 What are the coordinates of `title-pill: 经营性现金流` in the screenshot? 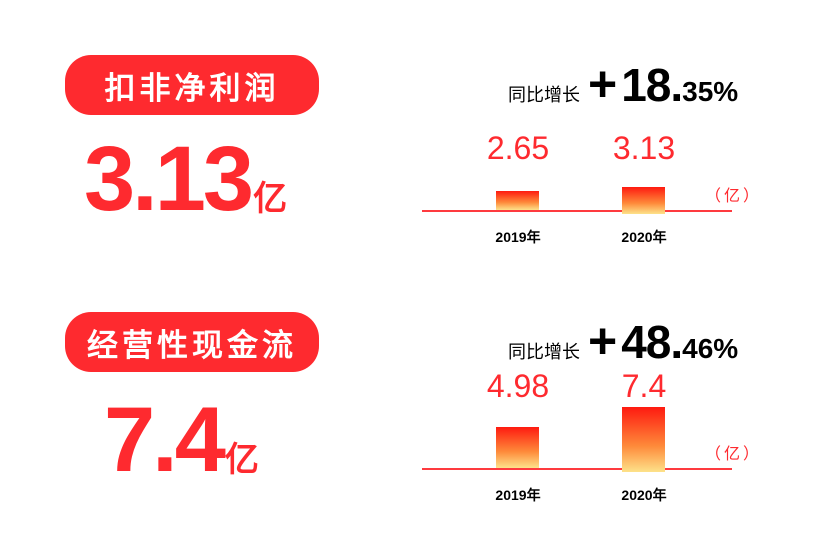 It's located at (192, 342).